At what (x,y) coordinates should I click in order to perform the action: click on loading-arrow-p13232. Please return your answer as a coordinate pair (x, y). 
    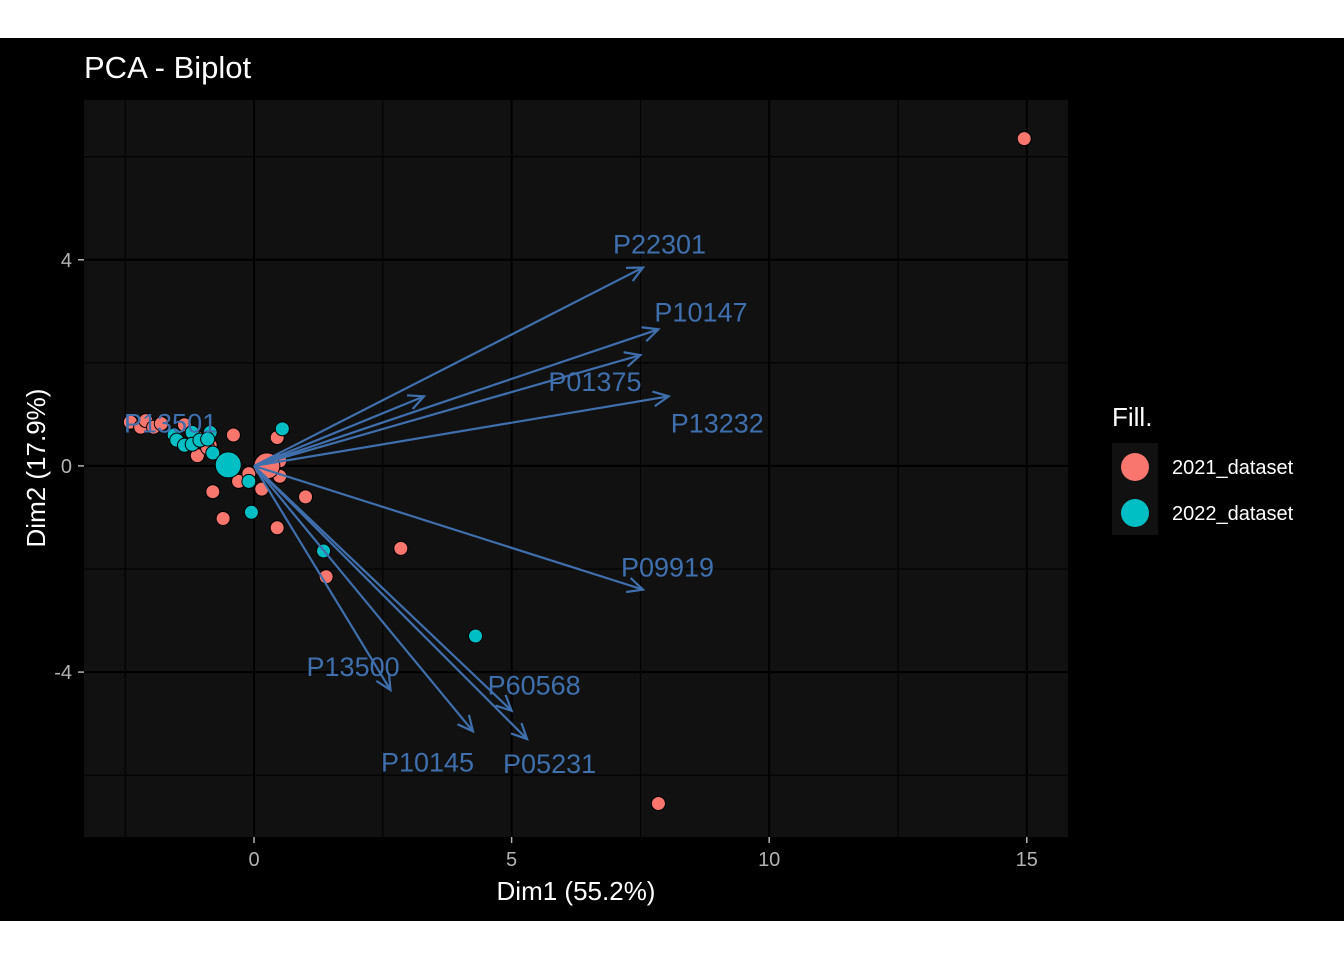
    Looking at the image, I should click on (461, 431).